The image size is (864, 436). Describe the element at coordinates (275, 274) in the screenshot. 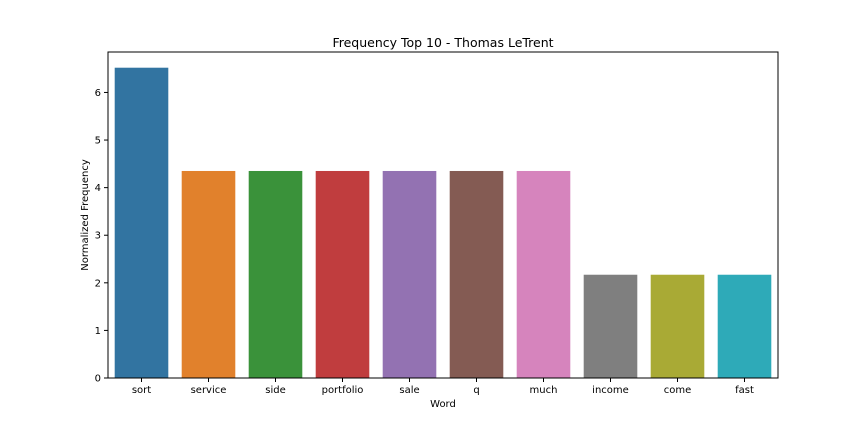

I see `bar-side` at that location.